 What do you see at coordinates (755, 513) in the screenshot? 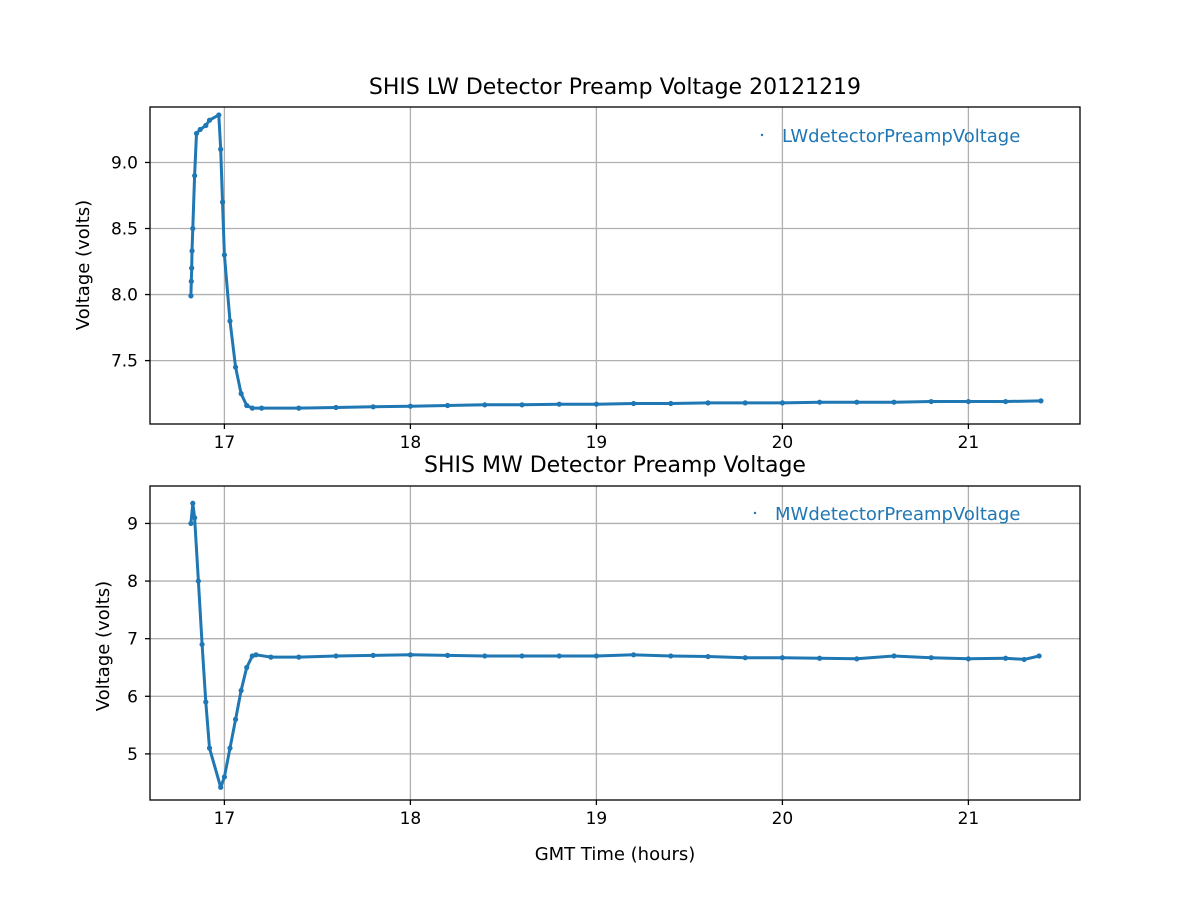
I see `mw-legend-marker` at bounding box center [755, 513].